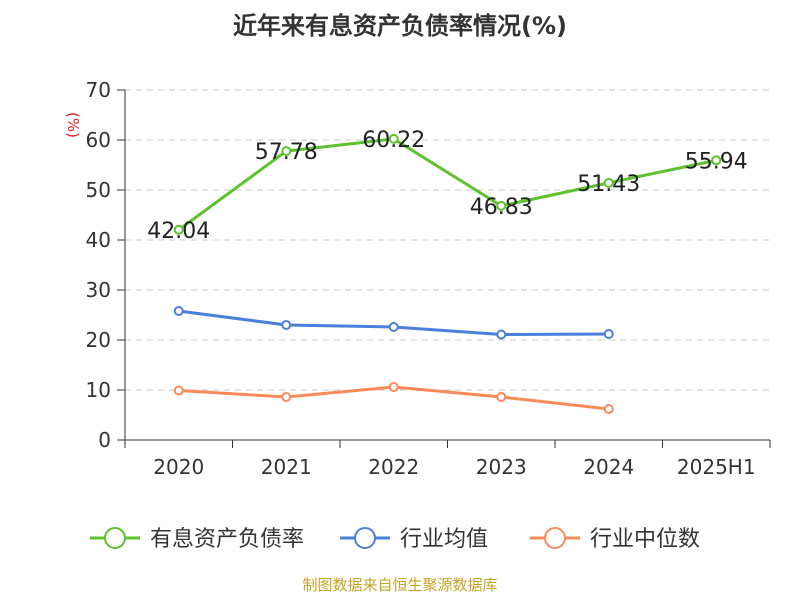 The width and height of the screenshot is (800, 600). Describe the element at coordinates (98, 240) in the screenshot. I see `y-tick-label: 40` at that location.